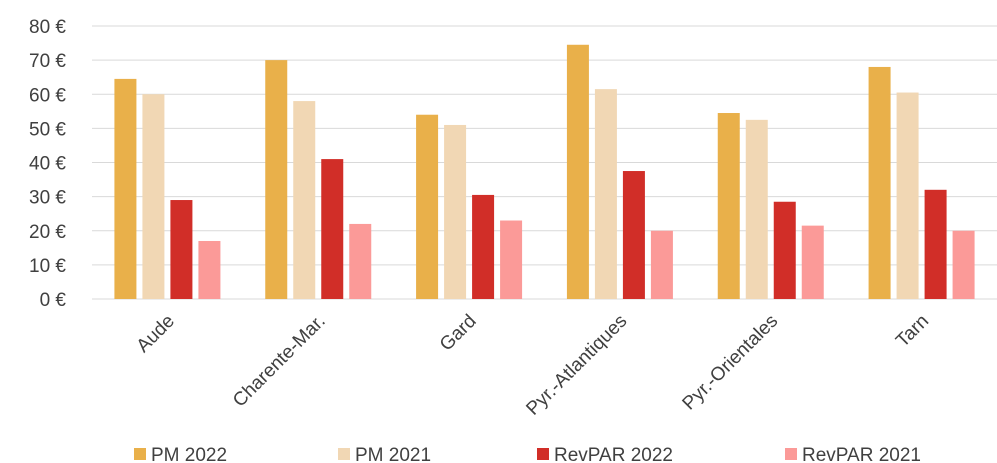  I want to click on legend-label: RevPAR 2022, so click(613, 454).